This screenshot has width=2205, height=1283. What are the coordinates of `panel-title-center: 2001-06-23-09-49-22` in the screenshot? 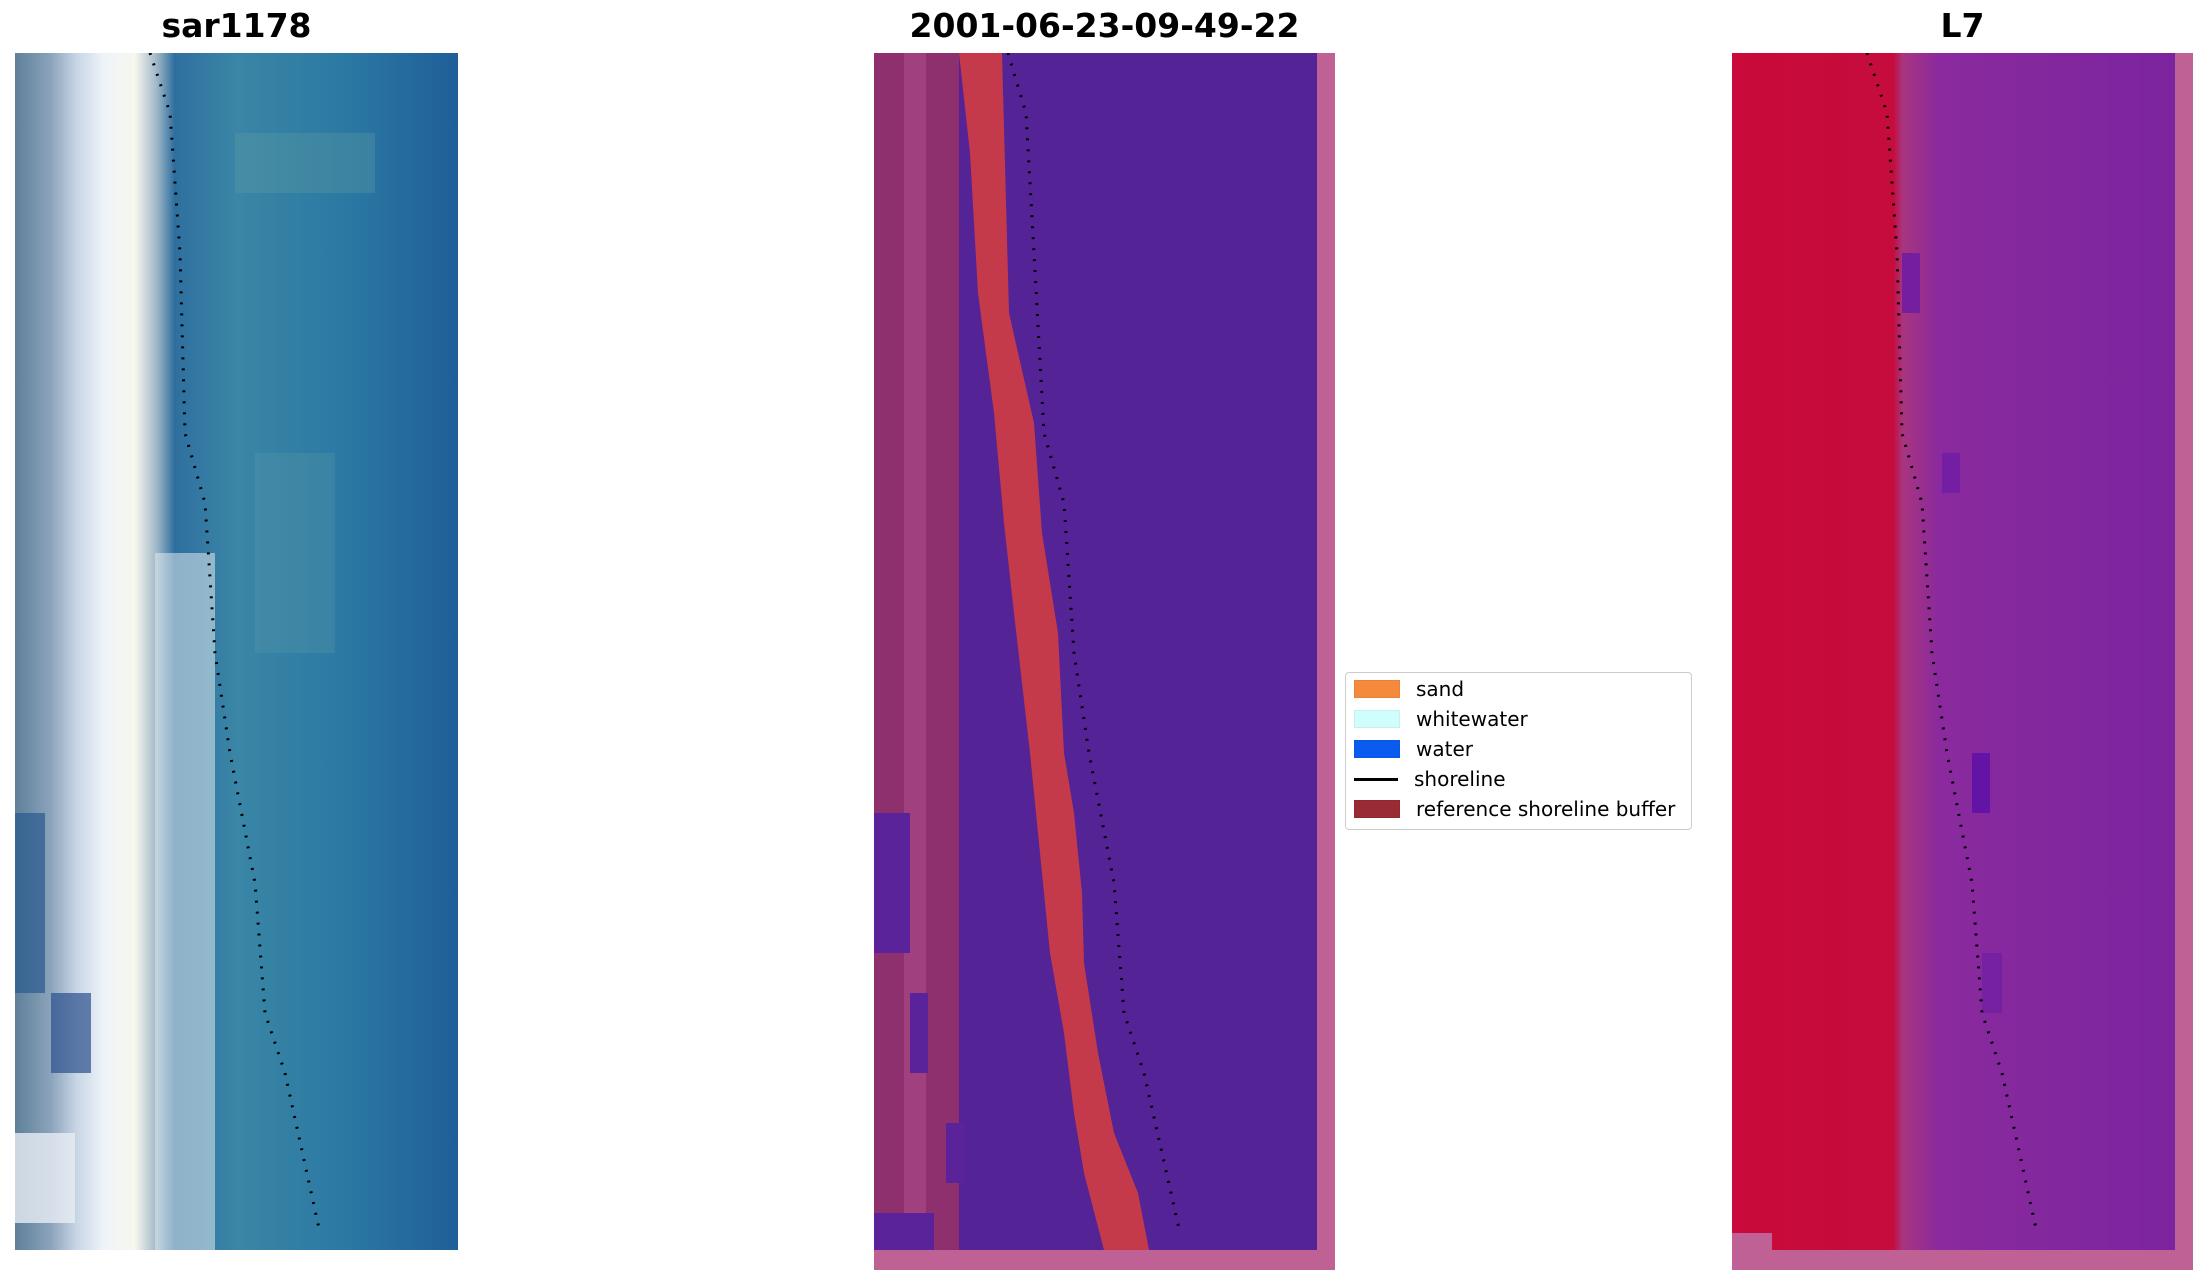 It's located at (1104, 25).